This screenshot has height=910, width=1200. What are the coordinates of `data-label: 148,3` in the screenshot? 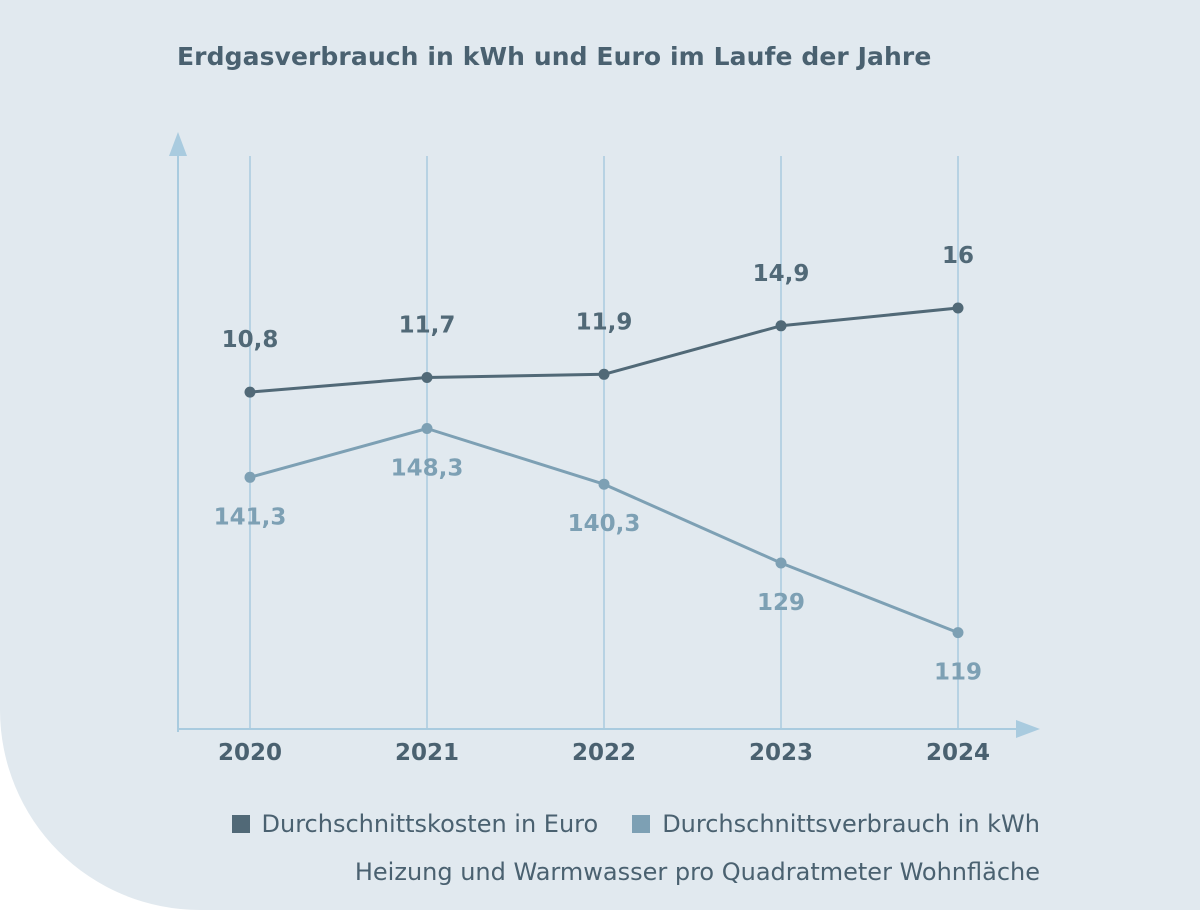 It's located at (427, 469).